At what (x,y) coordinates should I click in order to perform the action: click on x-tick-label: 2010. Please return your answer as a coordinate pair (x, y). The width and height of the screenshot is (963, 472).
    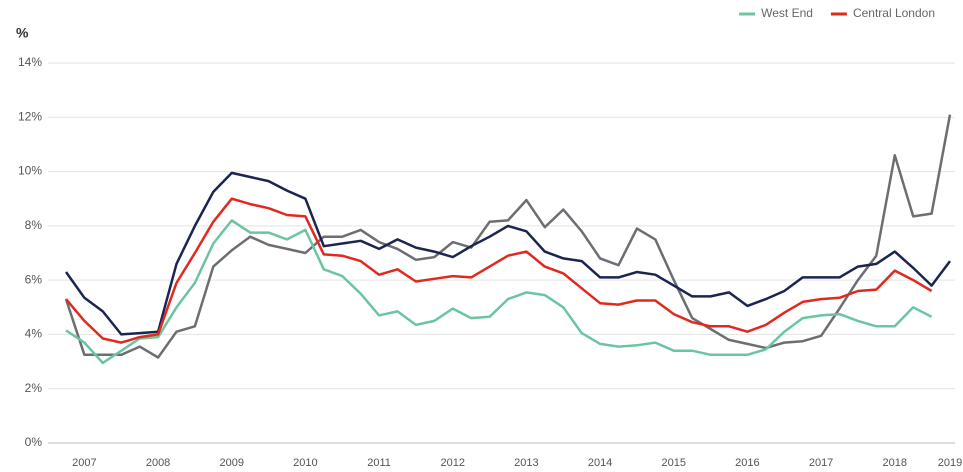
    Looking at the image, I should click on (305, 463).